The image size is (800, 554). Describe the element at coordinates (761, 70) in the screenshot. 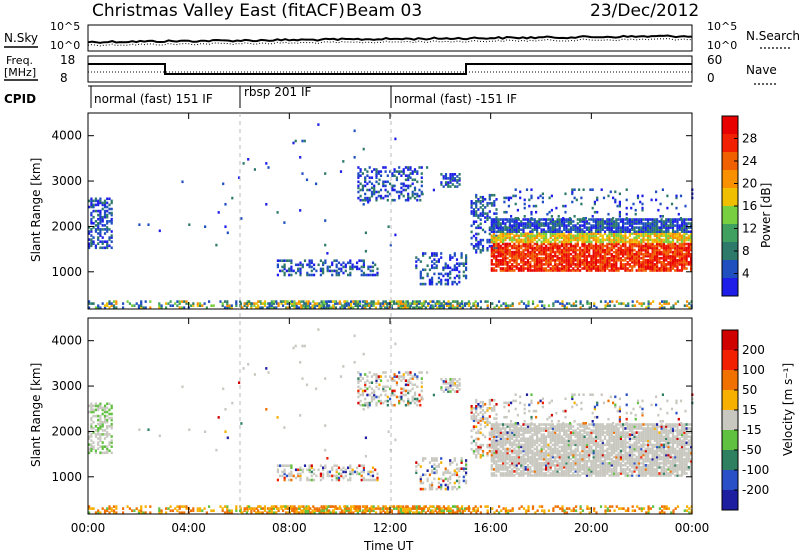

I see `nave-label: Nave` at that location.